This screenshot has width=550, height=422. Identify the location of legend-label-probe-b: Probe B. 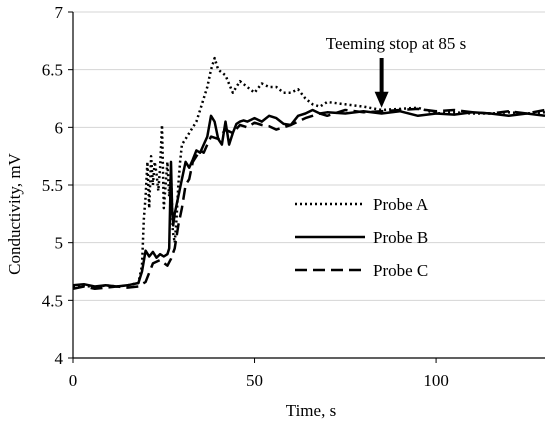
(400, 237).